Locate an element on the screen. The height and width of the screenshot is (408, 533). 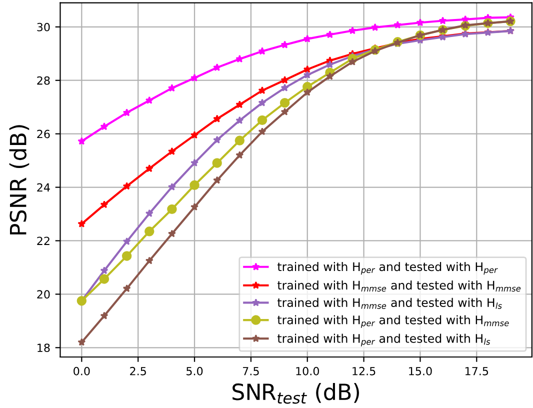
y-tick-label: 20 is located at coordinates (43, 294).